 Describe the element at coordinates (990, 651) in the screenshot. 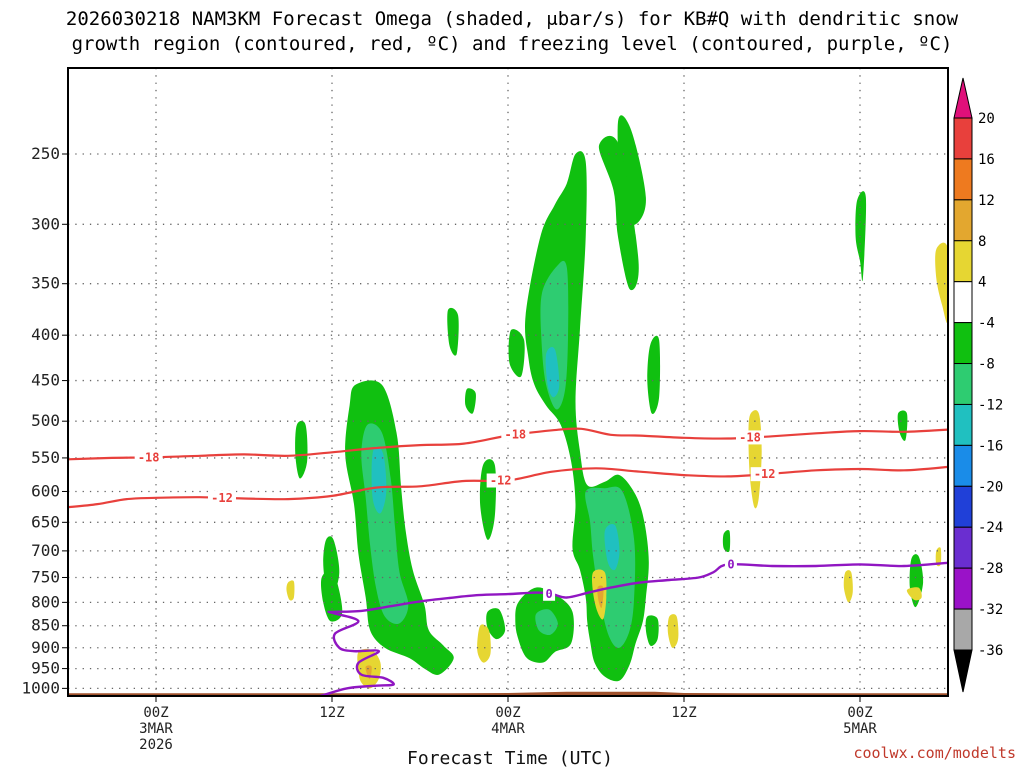

I see `colorbar-label-13: -36` at that location.